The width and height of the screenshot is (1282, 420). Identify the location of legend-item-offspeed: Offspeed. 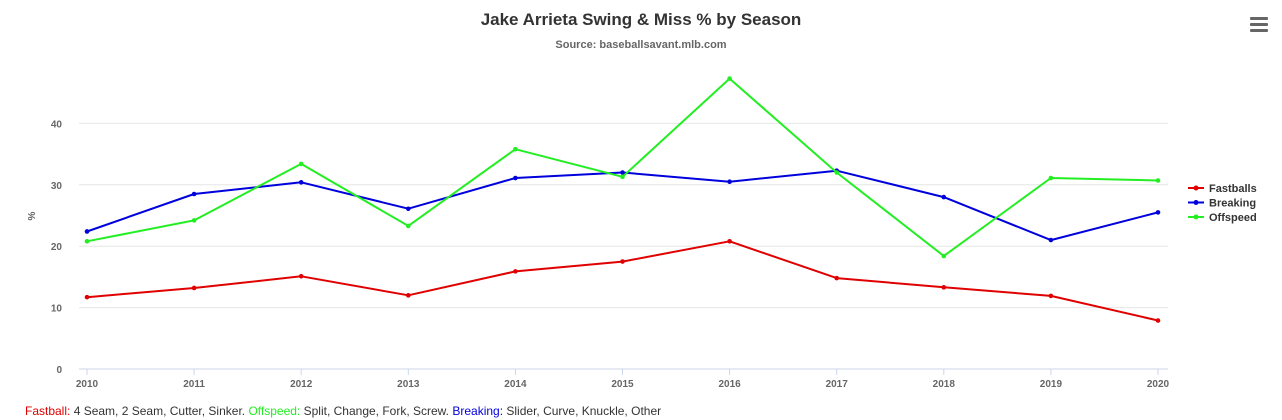
(1222, 218).